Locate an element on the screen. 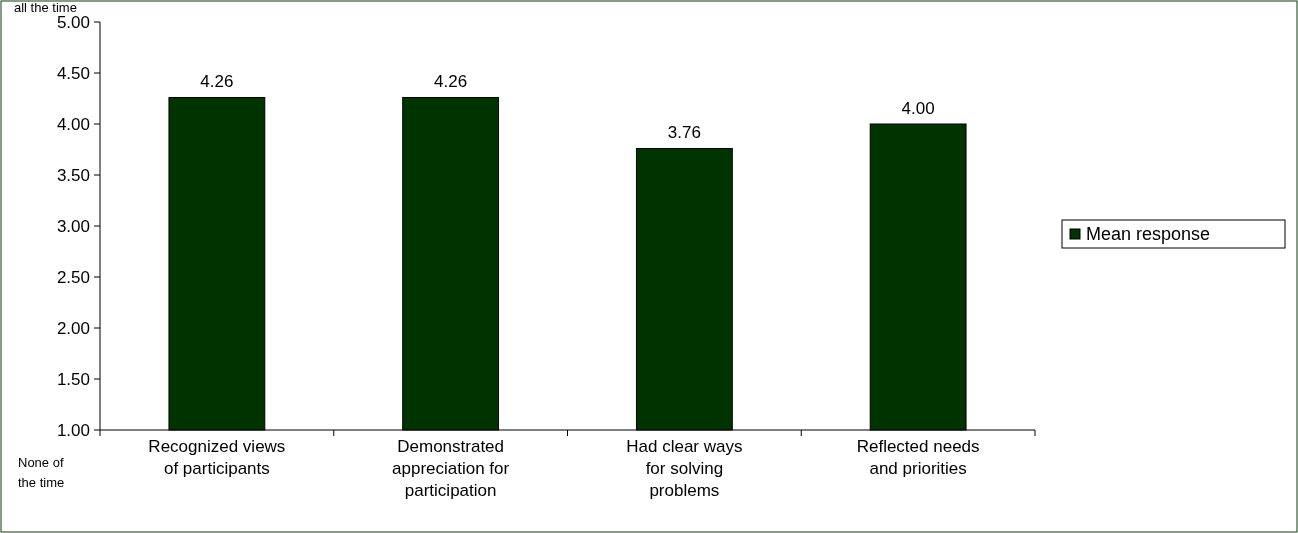  y-tick-label: 1.00 is located at coordinates (73, 430).